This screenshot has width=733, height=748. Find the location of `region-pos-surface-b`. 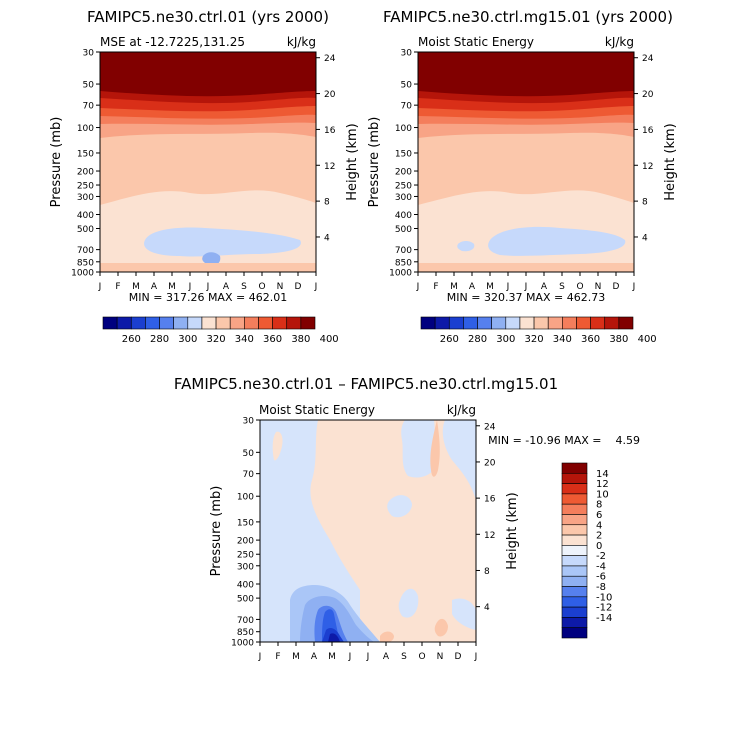

region-pos-surface-b is located at coordinates (441, 627).